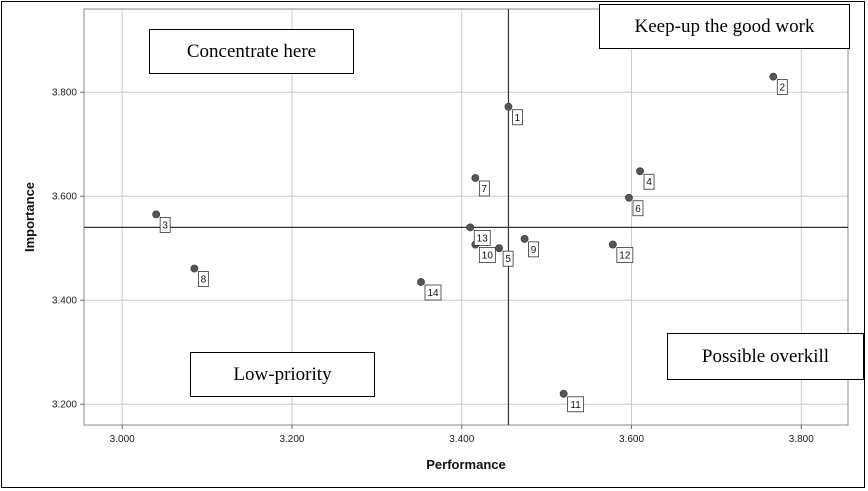  I want to click on x-tick-label: 3.200, so click(291, 439).